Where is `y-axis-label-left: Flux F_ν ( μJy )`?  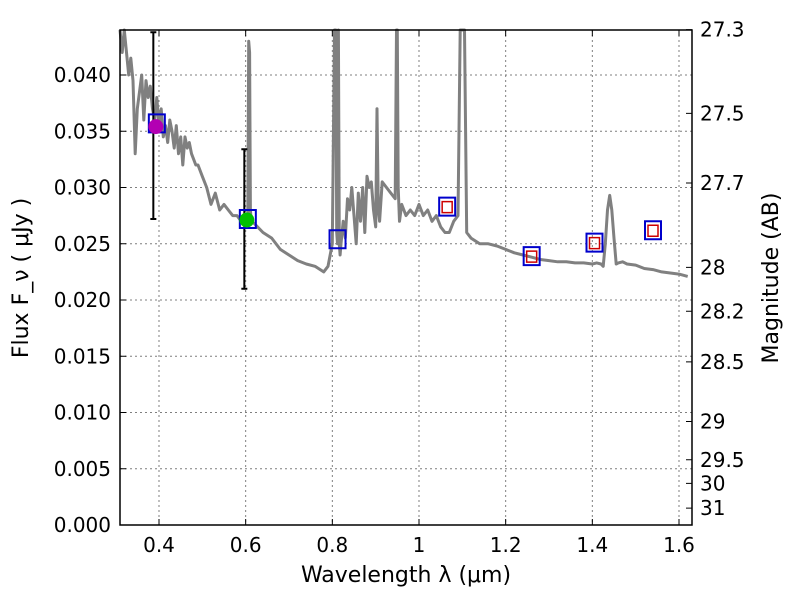
y-axis-label-left: Flux F_ν ( μJy ) is located at coordinates (21, 278).